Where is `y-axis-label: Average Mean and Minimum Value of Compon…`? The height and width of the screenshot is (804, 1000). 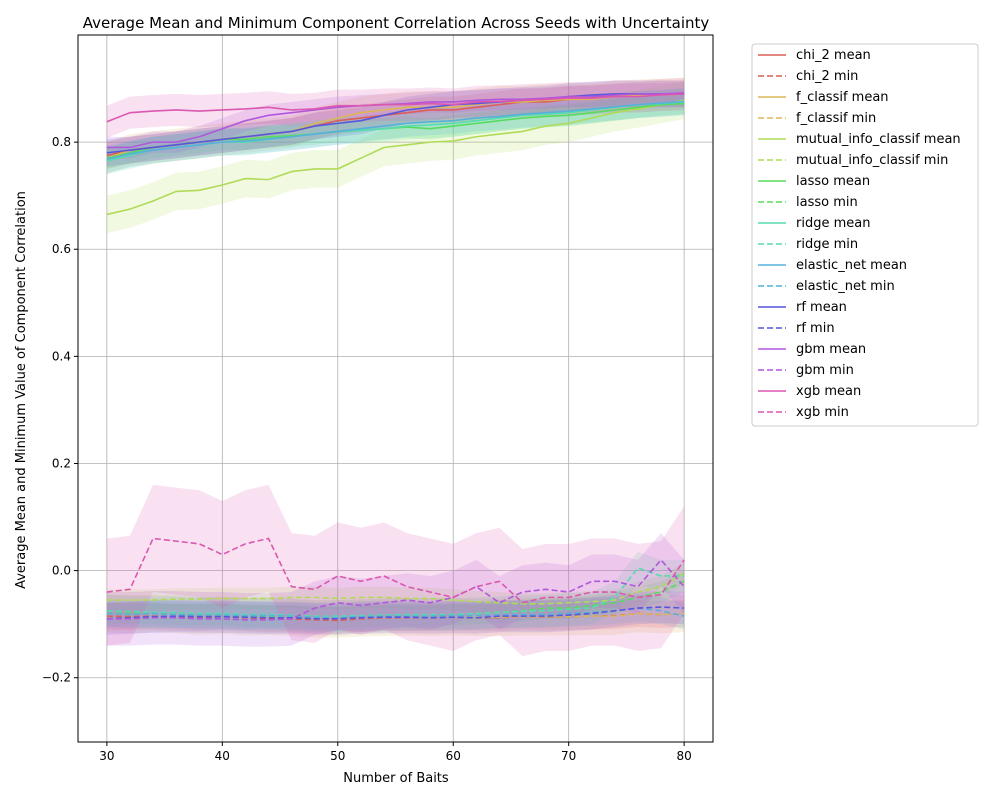
y-axis-label: Average Mean and Minimum Value of Compon… is located at coordinates (21, 390).